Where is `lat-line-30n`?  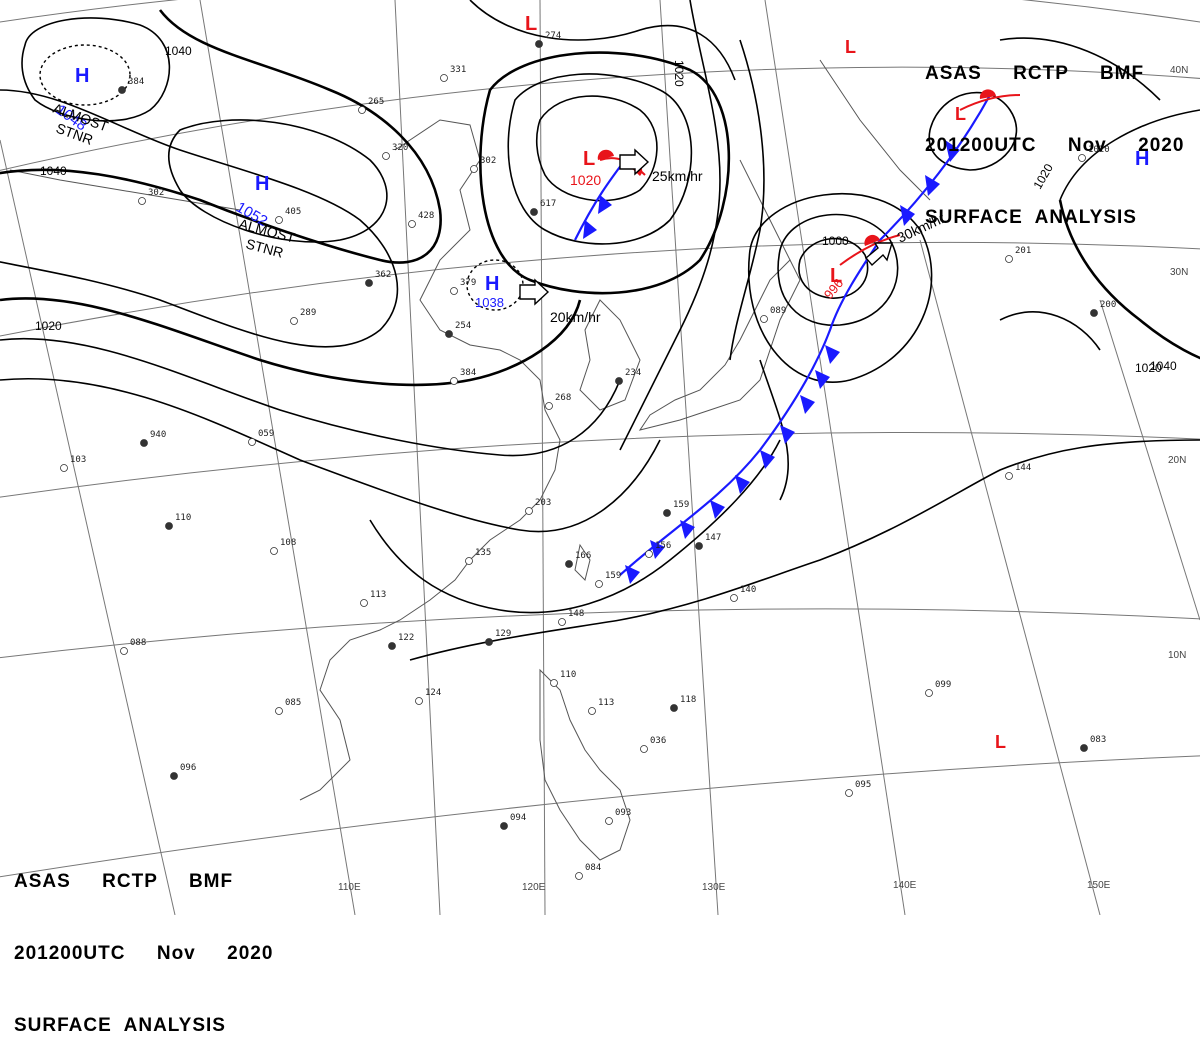
lat-line-30n is located at coordinates (600, 289).